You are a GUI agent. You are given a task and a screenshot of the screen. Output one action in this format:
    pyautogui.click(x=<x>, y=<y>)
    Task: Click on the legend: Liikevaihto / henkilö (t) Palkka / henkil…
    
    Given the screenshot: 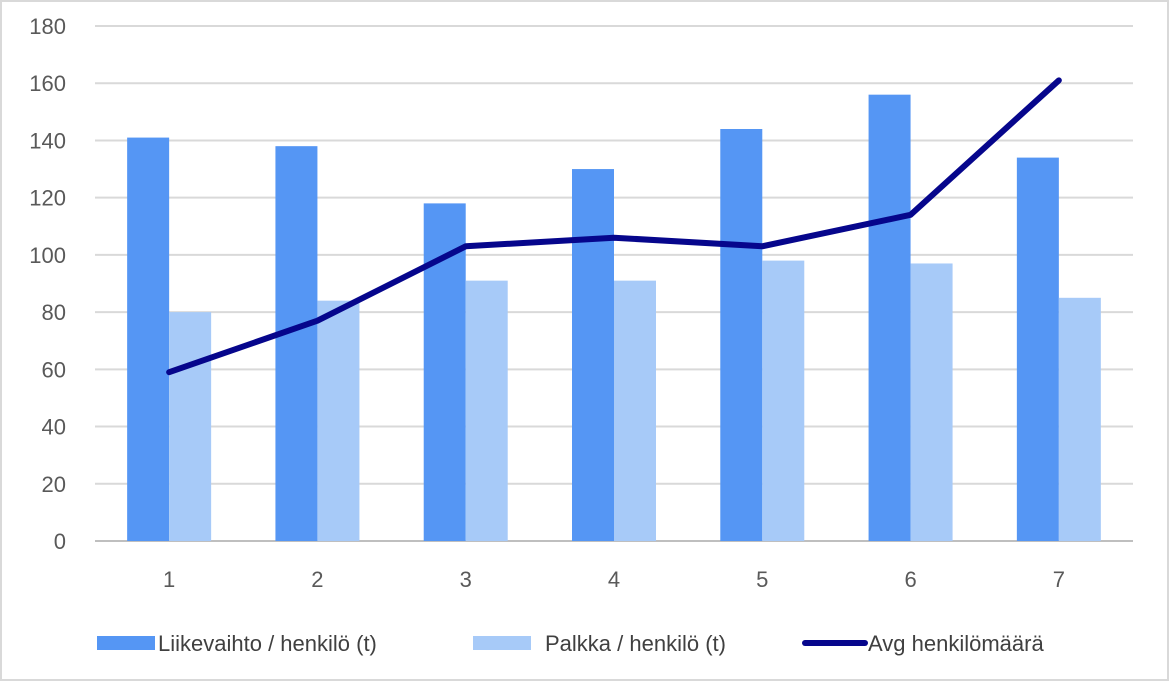 What is the action you would take?
    pyautogui.click(x=570, y=643)
    